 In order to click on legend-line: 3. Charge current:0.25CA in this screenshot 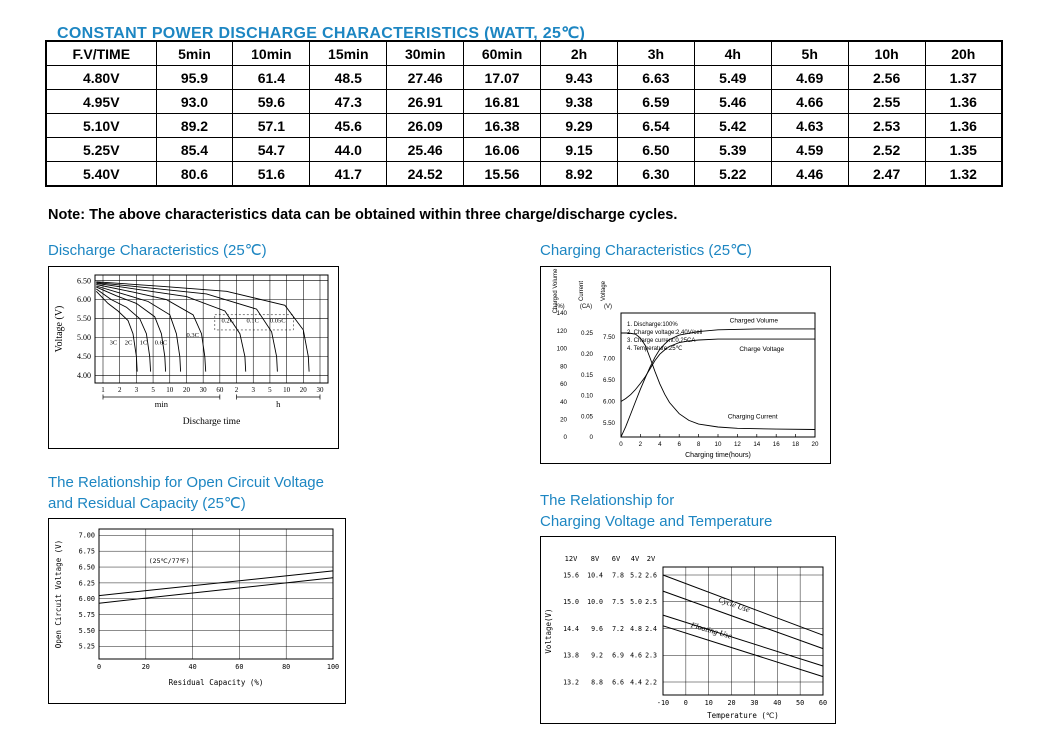, I will do `click(661, 341)`.